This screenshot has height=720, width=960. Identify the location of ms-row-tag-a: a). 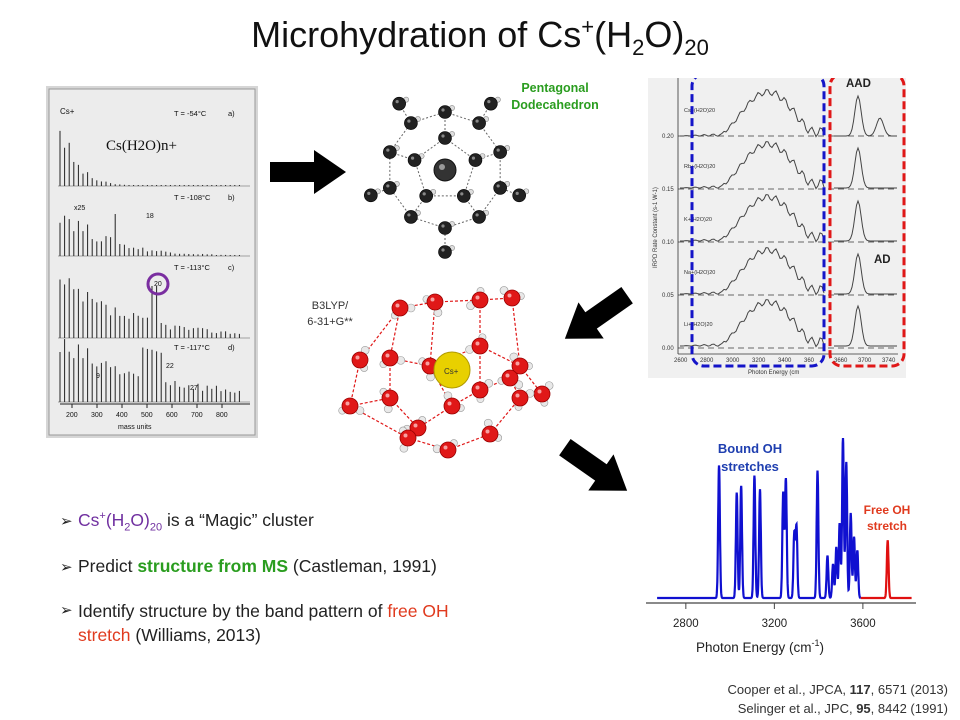
(231, 113).